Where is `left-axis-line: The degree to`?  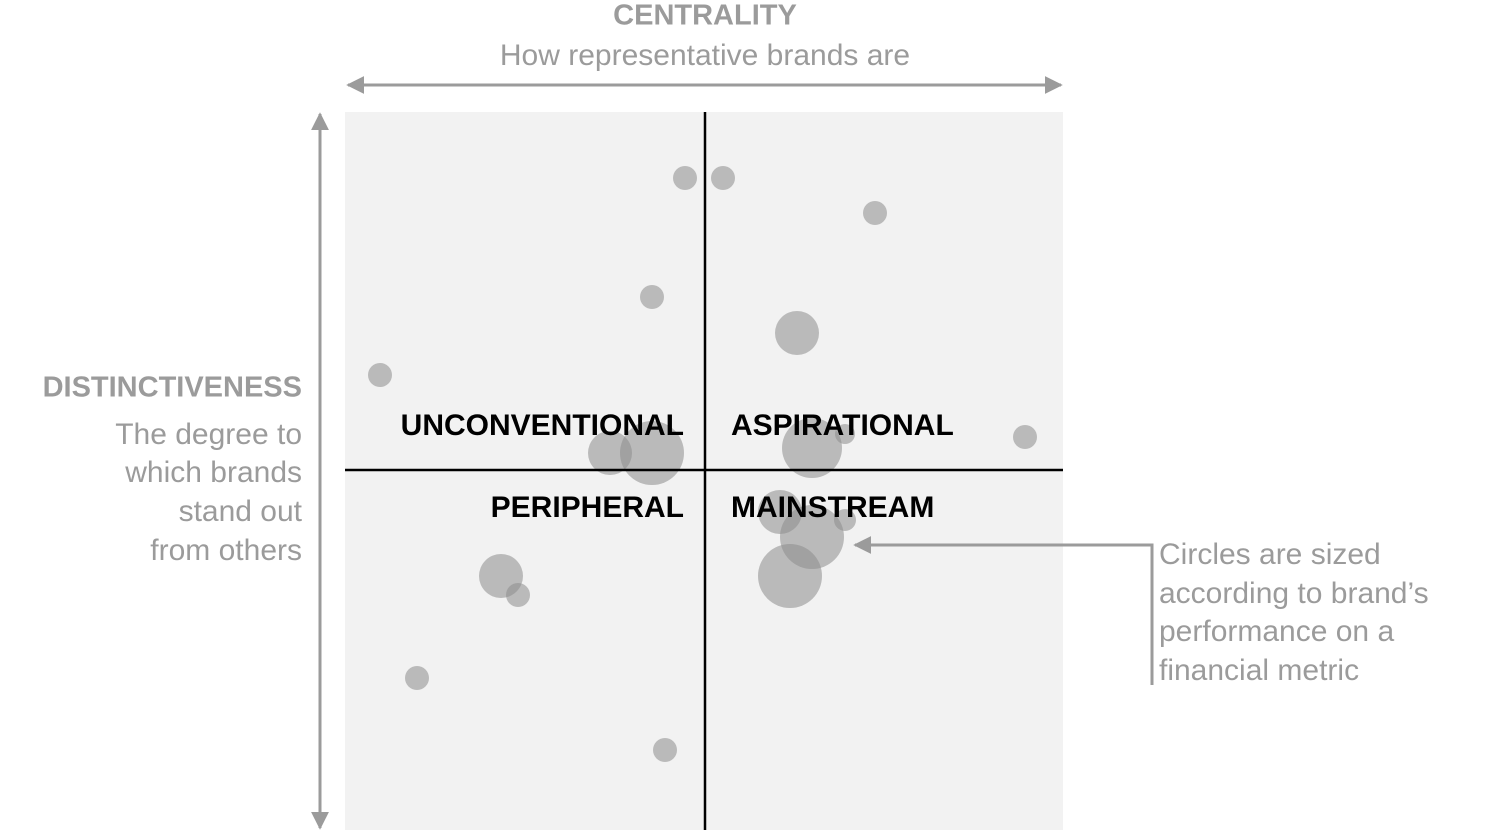 left-axis-line: The degree to is located at coordinates (208, 434).